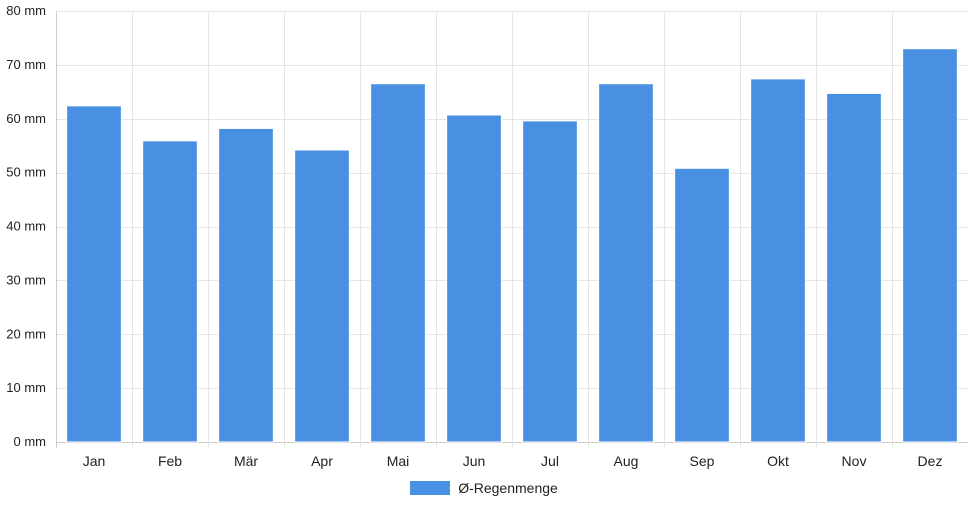 The image size is (968, 508). Describe the element at coordinates (702, 305) in the screenshot. I see `bar-sep` at that location.